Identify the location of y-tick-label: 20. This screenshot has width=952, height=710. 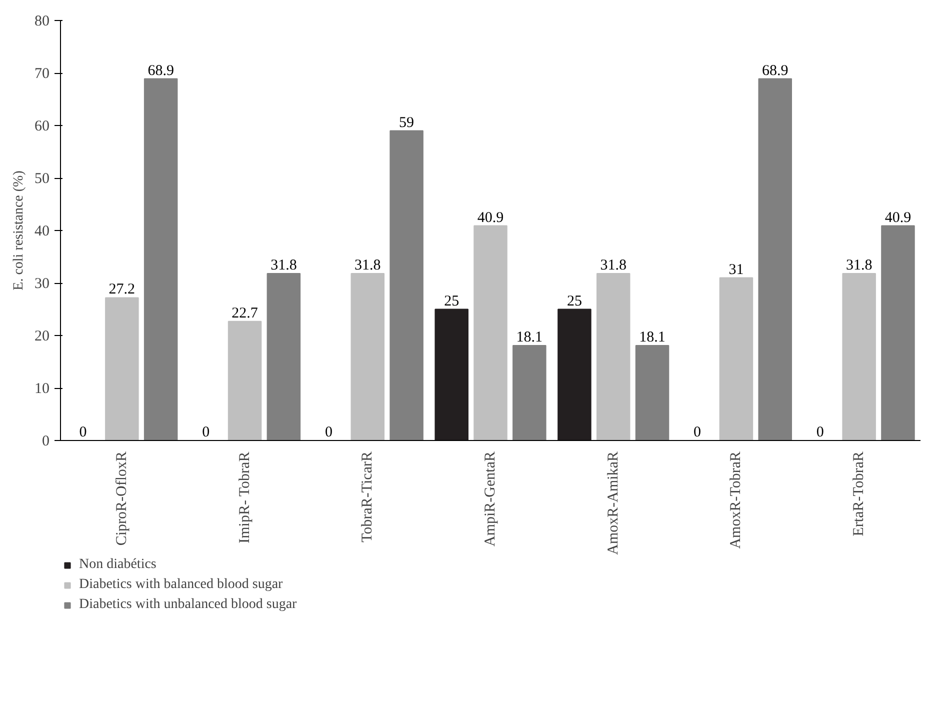
(42, 336).